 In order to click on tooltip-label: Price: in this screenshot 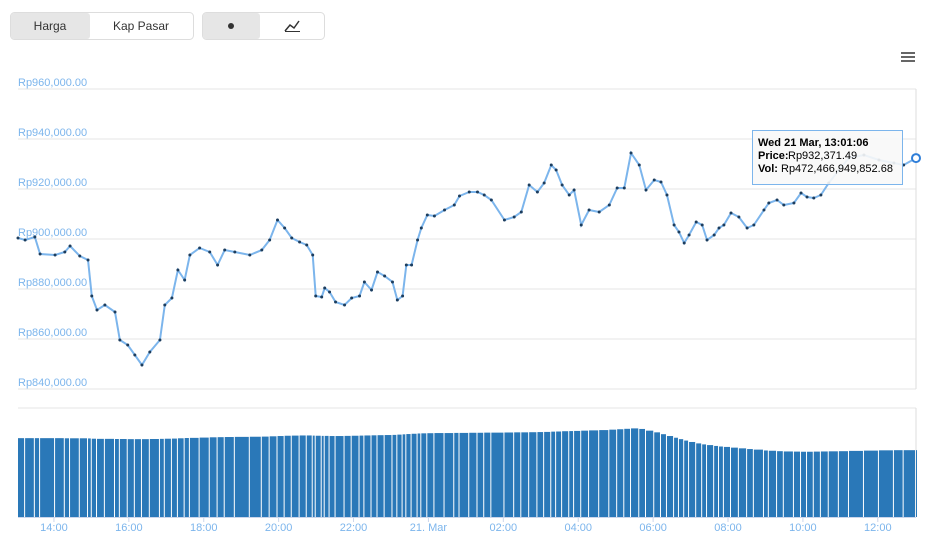, I will do `click(773, 156)`.